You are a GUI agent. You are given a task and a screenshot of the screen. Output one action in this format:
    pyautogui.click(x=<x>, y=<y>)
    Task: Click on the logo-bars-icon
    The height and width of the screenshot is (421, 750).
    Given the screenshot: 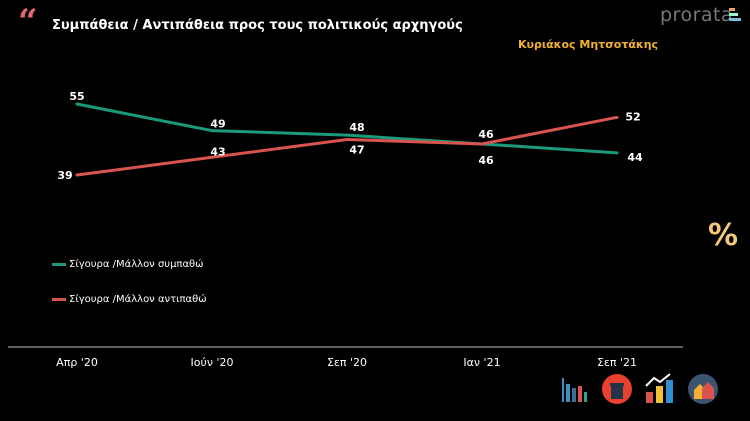 What is the action you would take?
    pyautogui.click(x=735, y=15)
    